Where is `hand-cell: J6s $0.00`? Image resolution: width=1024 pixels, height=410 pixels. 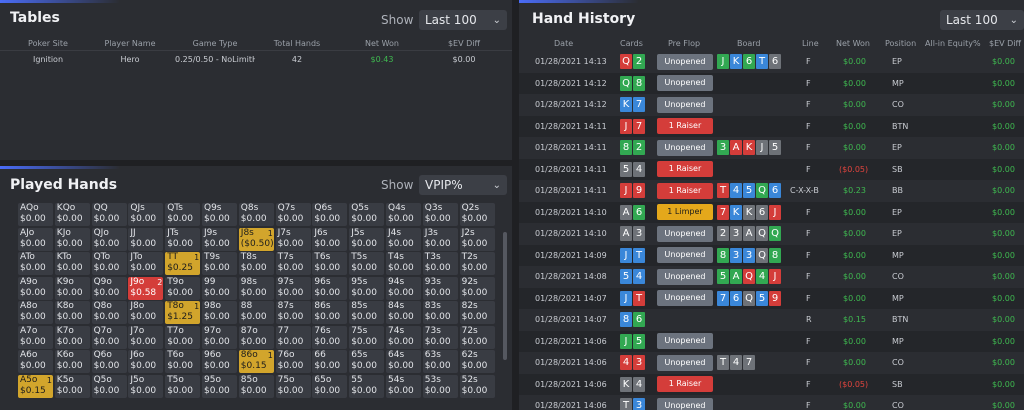
hand-cell: J6s $0.00 is located at coordinates (330, 239).